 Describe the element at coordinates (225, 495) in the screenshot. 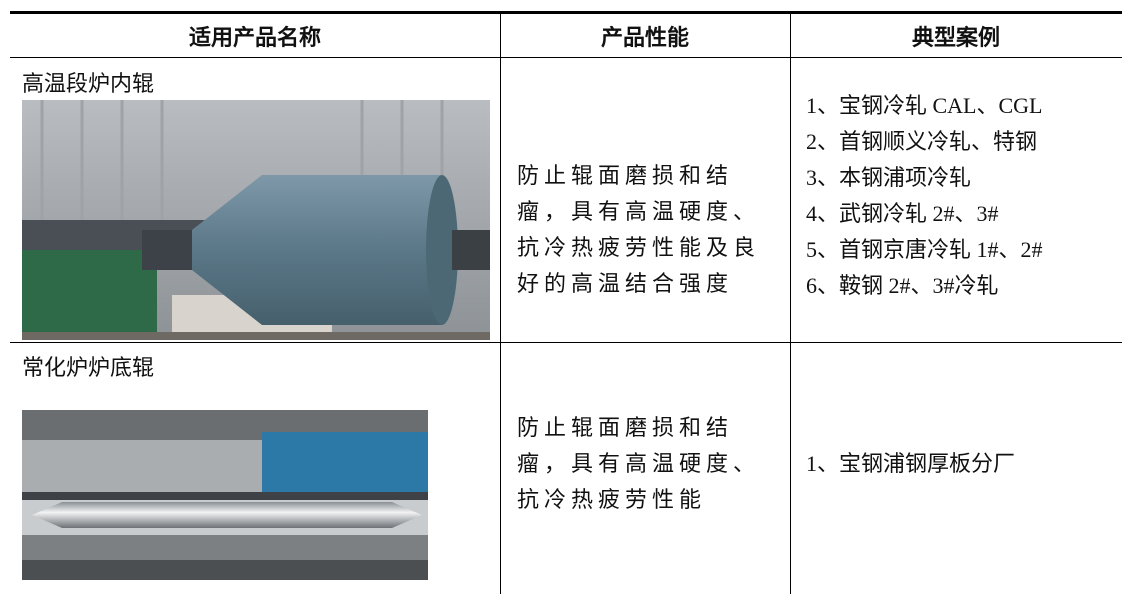

I see `product-photo` at that location.